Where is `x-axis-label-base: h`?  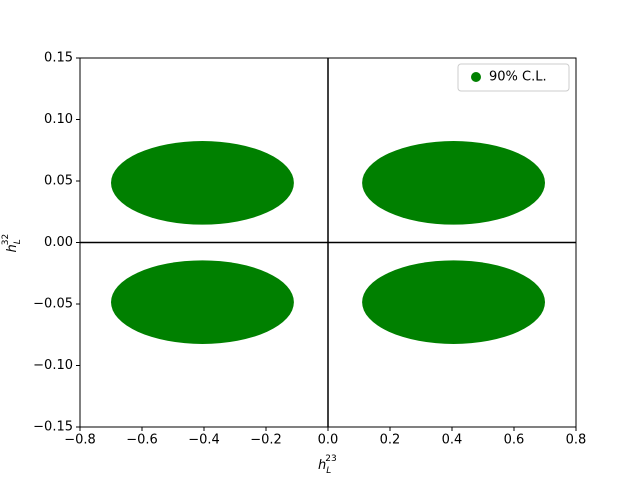 x-axis-label-base: h is located at coordinates (322, 465).